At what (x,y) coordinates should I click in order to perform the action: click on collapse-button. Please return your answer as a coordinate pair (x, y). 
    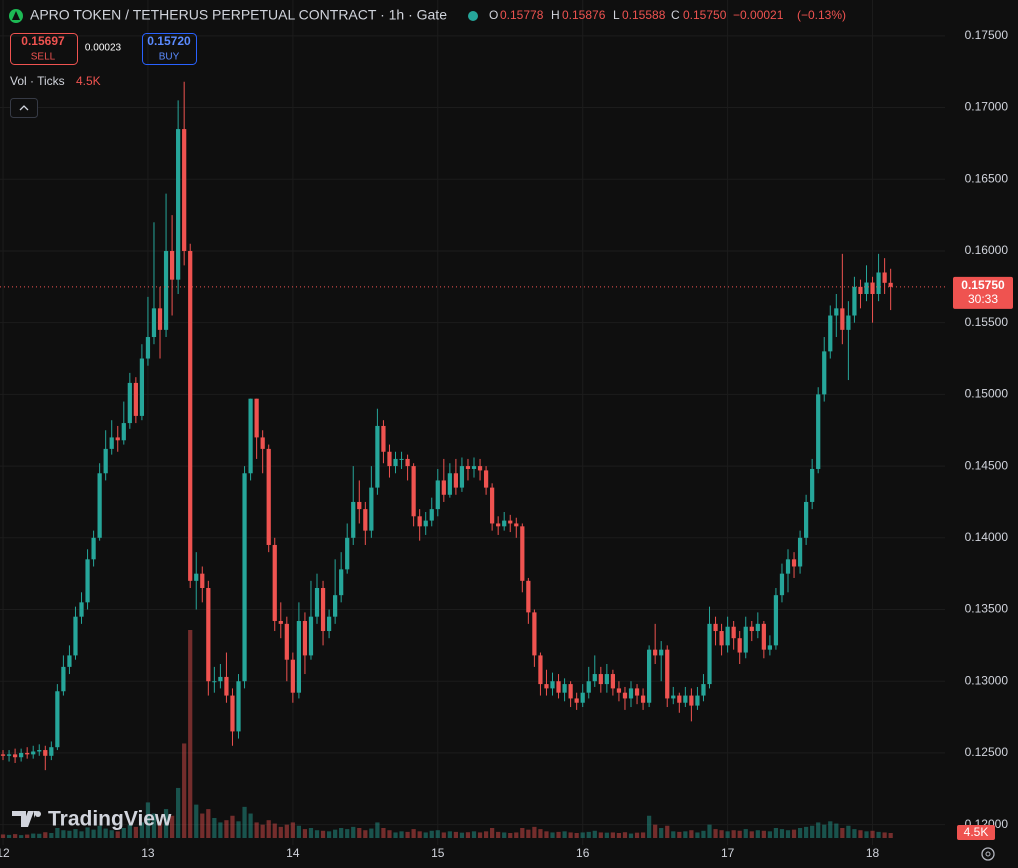
    Looking at the image, I should click on (24, 108).